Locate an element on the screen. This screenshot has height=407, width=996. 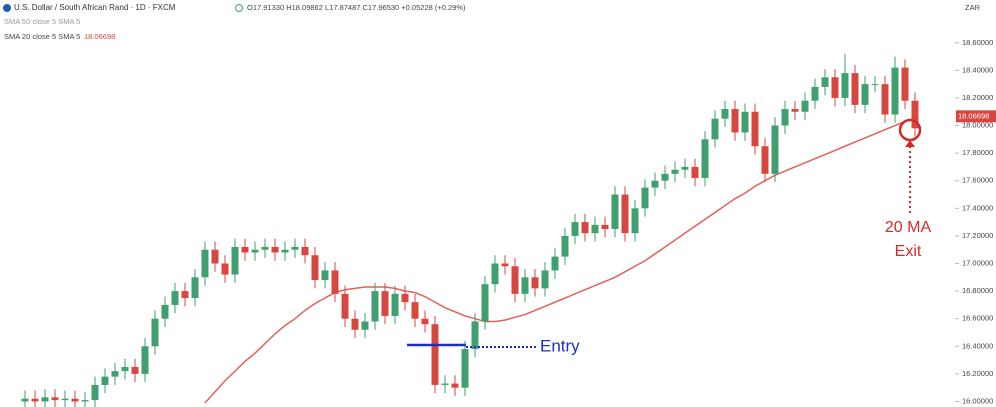
indicator-value: 18.06698 is located at coordinates (99, 36).